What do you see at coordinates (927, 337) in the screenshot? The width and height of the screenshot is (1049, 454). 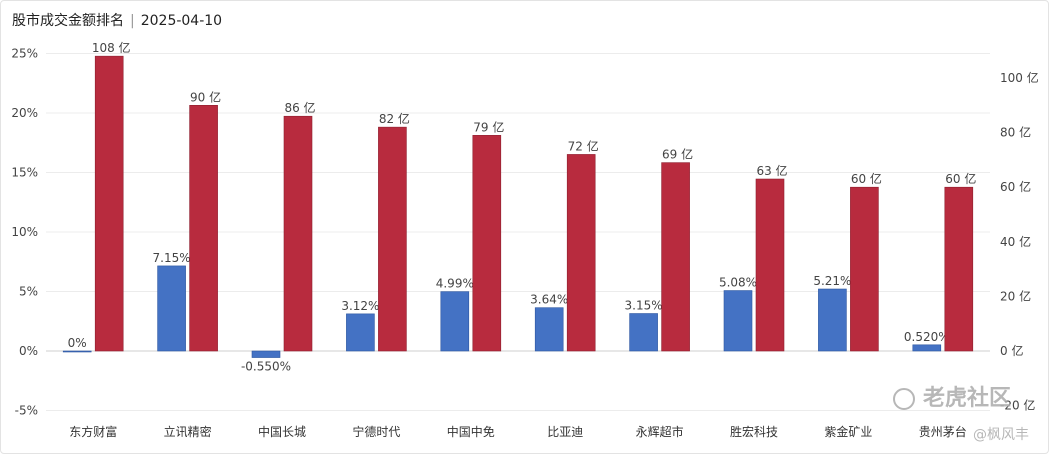 I see `change-data-label: 0.520%` at bounding box center [927, 337].